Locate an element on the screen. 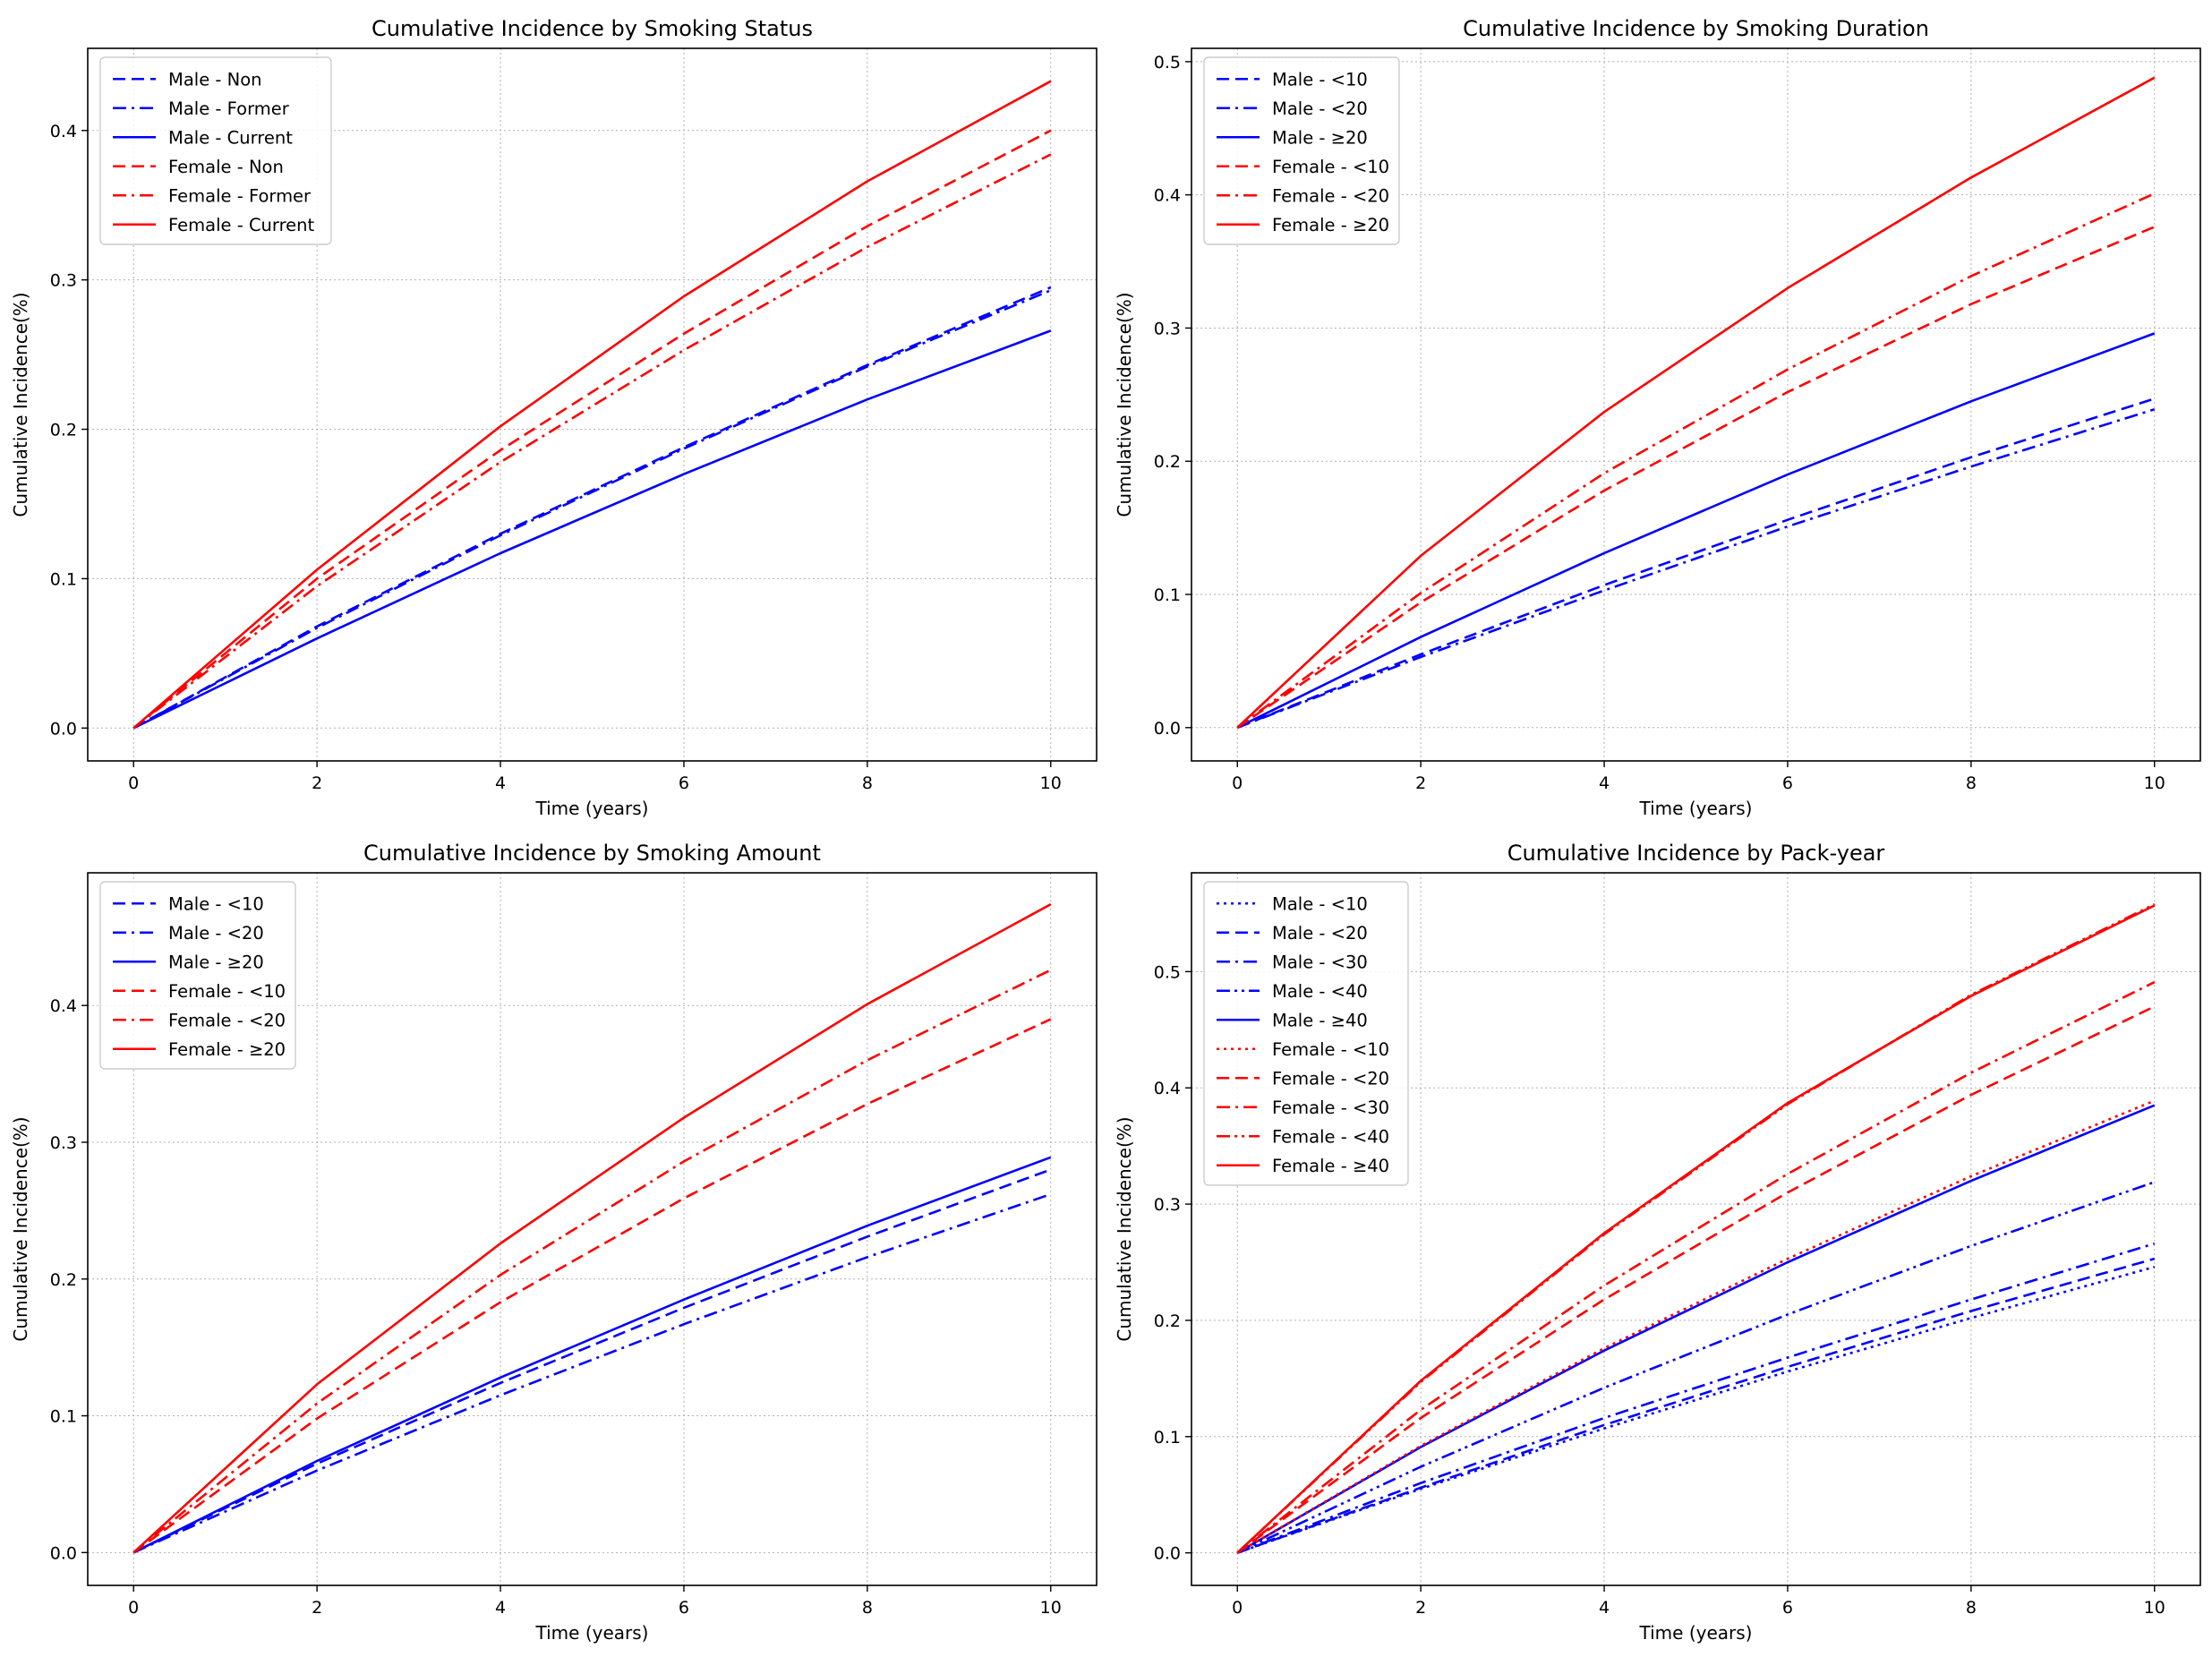 The image size is (2212, 1657). legend-entry-label: Male - <40 is located at coordinates (1320, 992).